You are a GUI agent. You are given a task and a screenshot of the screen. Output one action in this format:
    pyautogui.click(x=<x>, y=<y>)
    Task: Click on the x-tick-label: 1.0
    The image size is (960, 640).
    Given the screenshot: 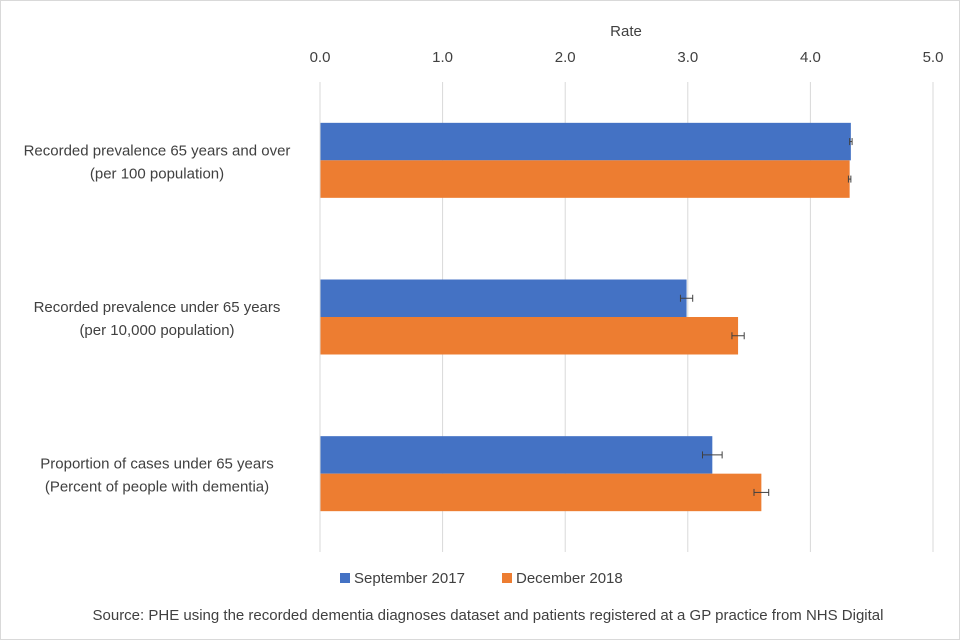 What is the action you would take?
    pyautogui.click(x=442, y=57)
    